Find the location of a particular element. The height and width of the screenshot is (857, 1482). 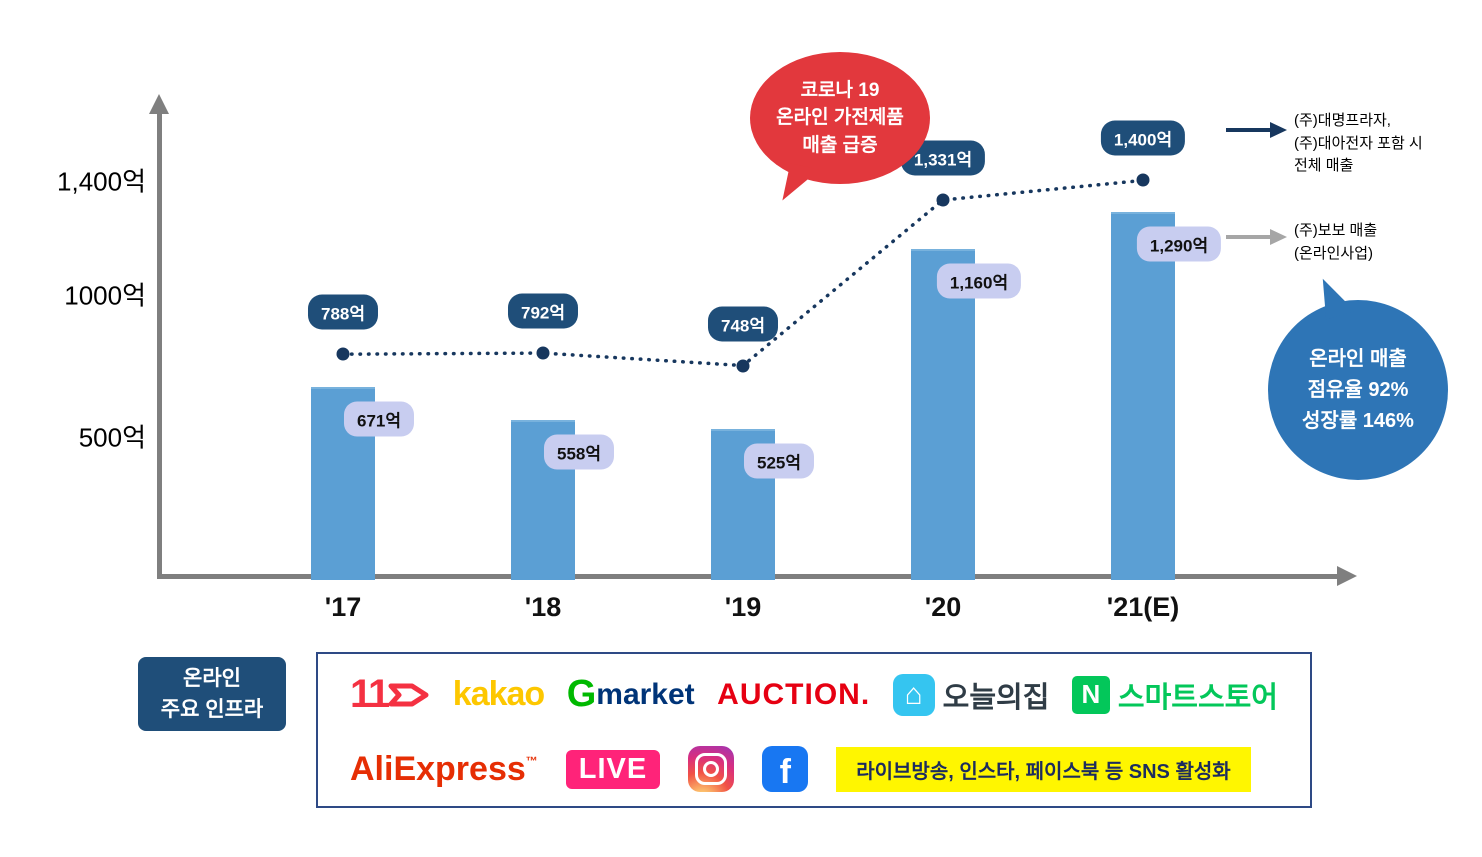

bar-value-badge: 558억 is located at coordinates (579, 452).